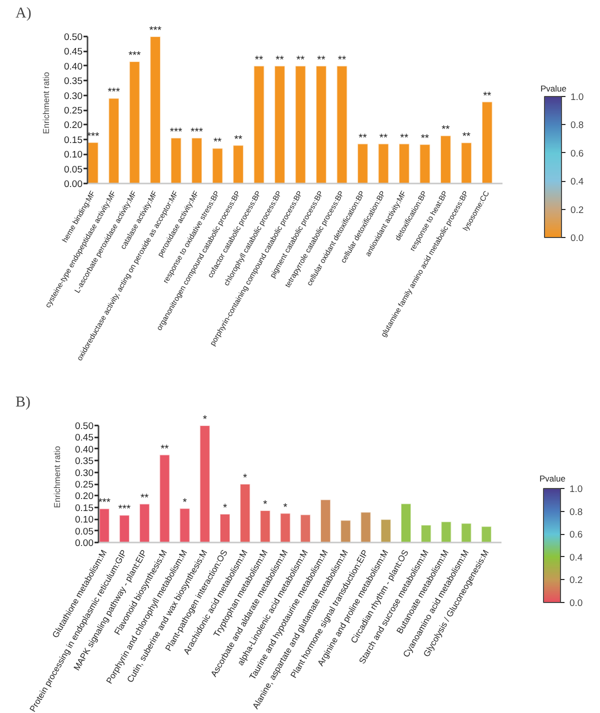  Describe the element at coordinates (23, 402) in the screenshot. I see `chart-title: B)` at that location.